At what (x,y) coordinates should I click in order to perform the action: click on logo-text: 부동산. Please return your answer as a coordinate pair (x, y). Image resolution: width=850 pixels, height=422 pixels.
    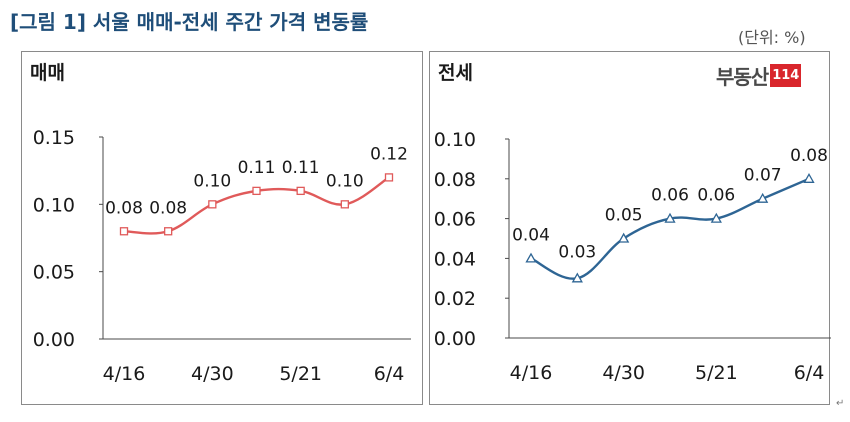
    Looking at the image, I should click on (742, 76).